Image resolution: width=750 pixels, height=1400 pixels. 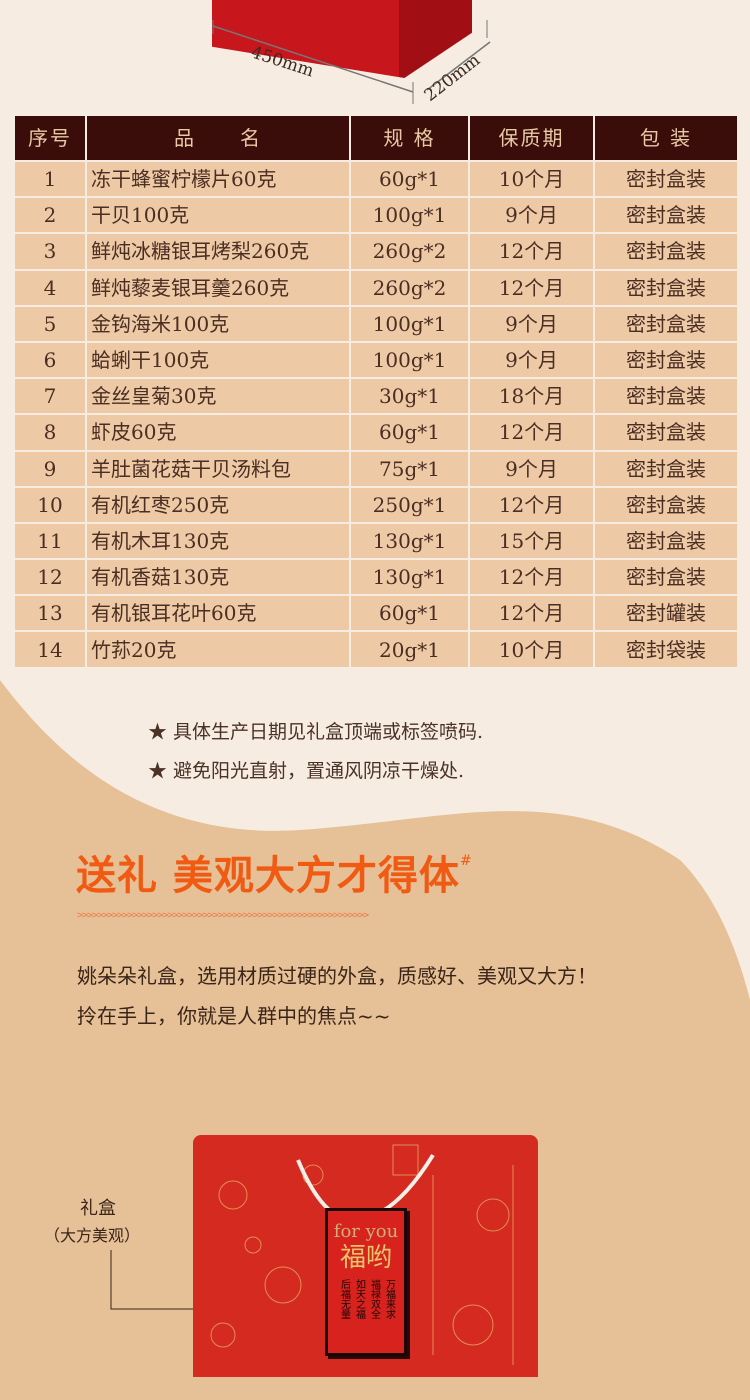 I want to click on header-name: 品 名, so click(x=218, y=138).